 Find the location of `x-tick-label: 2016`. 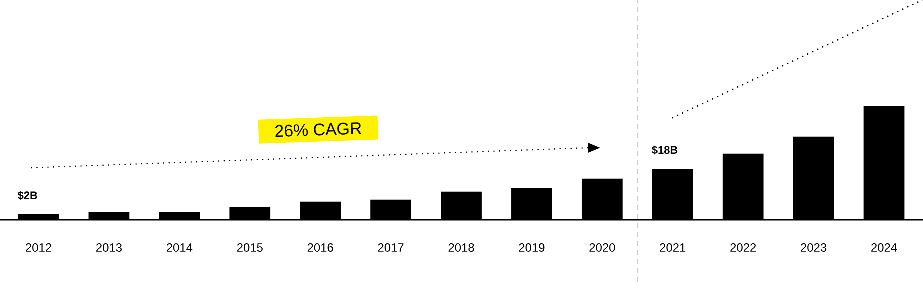

x-tick-label: 2016 is located at coordinates (321, 248).